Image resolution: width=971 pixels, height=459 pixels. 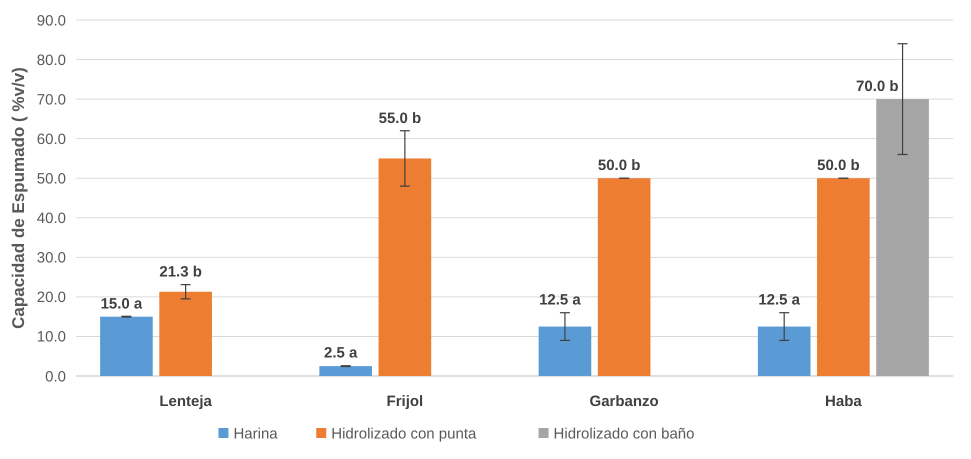 What do you see at coordinates (121, 303) in the screenshot?
I see `data-label: 15.0 a` at bounding box center [121, 303].